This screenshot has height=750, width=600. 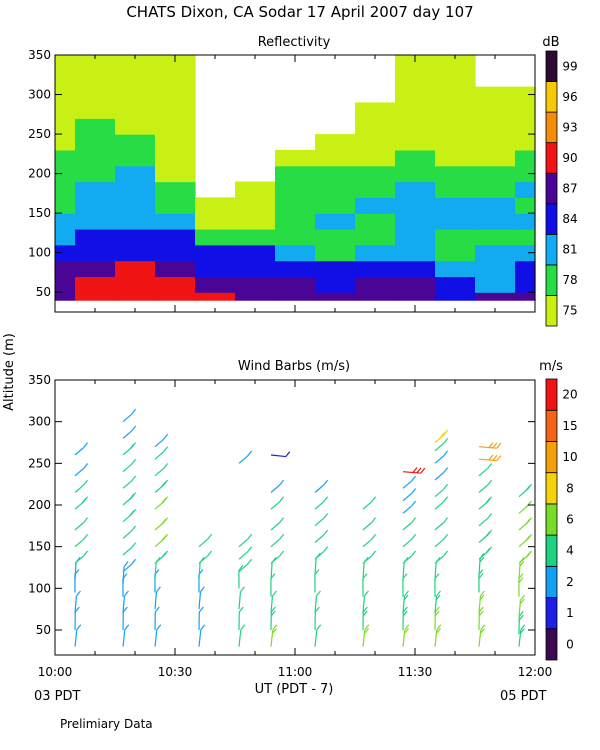 I want to click on reflectivity-y-tick-label: 200, so click(x=39, y=174).